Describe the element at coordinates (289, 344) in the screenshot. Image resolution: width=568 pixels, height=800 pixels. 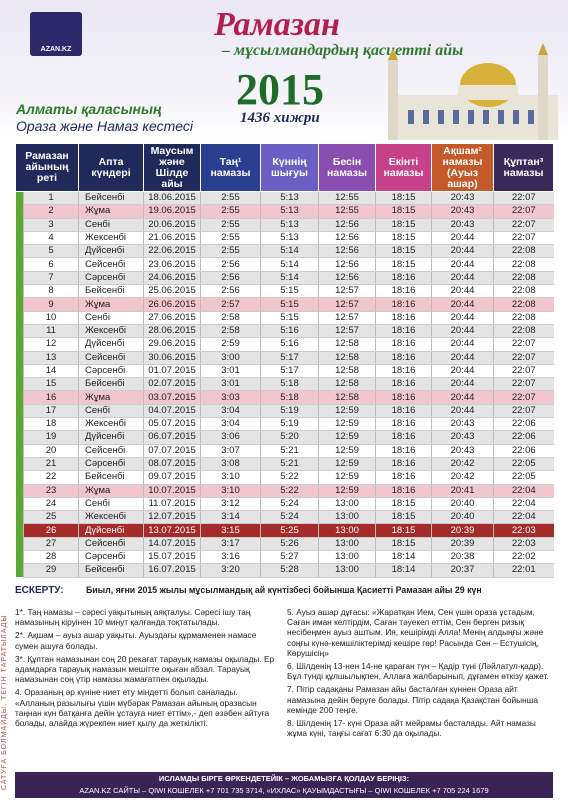
I see `table-cell: 5:16` at that location.